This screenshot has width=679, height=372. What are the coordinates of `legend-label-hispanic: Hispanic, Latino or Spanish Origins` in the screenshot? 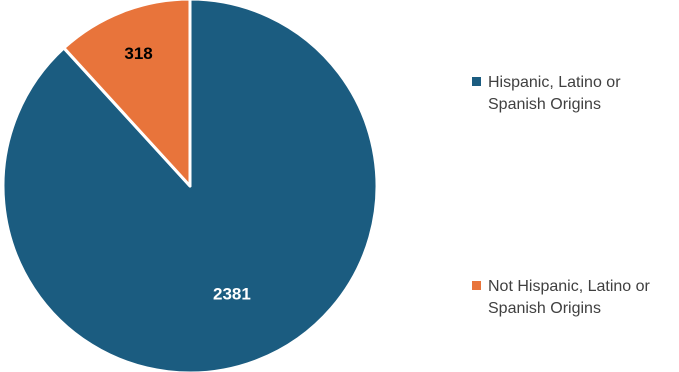 It's located at (554, 93).